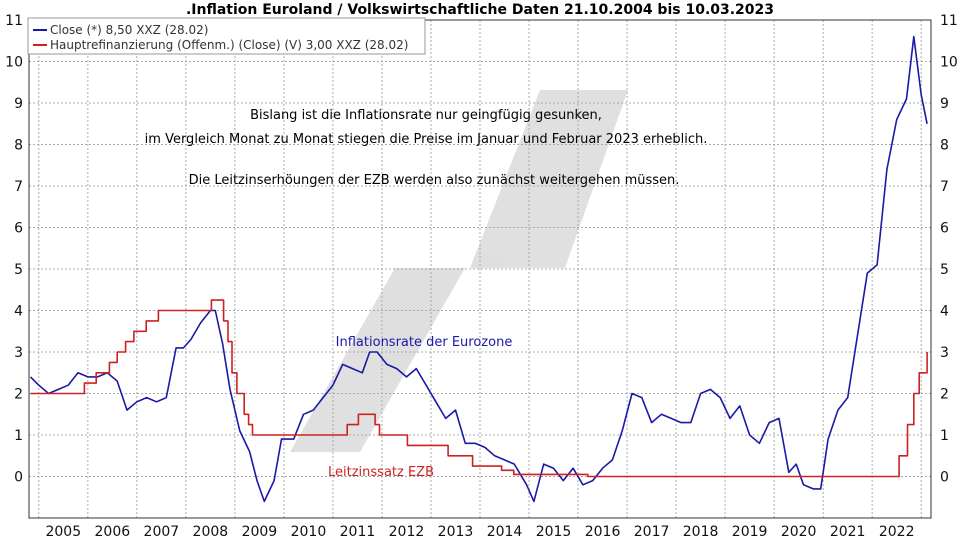 This screenshot has width=960, height=540. What do you see at coordinates (14, 63) in the screenshot?
I see `y-tick-label-left: 10` at bounding box center [14, 63].